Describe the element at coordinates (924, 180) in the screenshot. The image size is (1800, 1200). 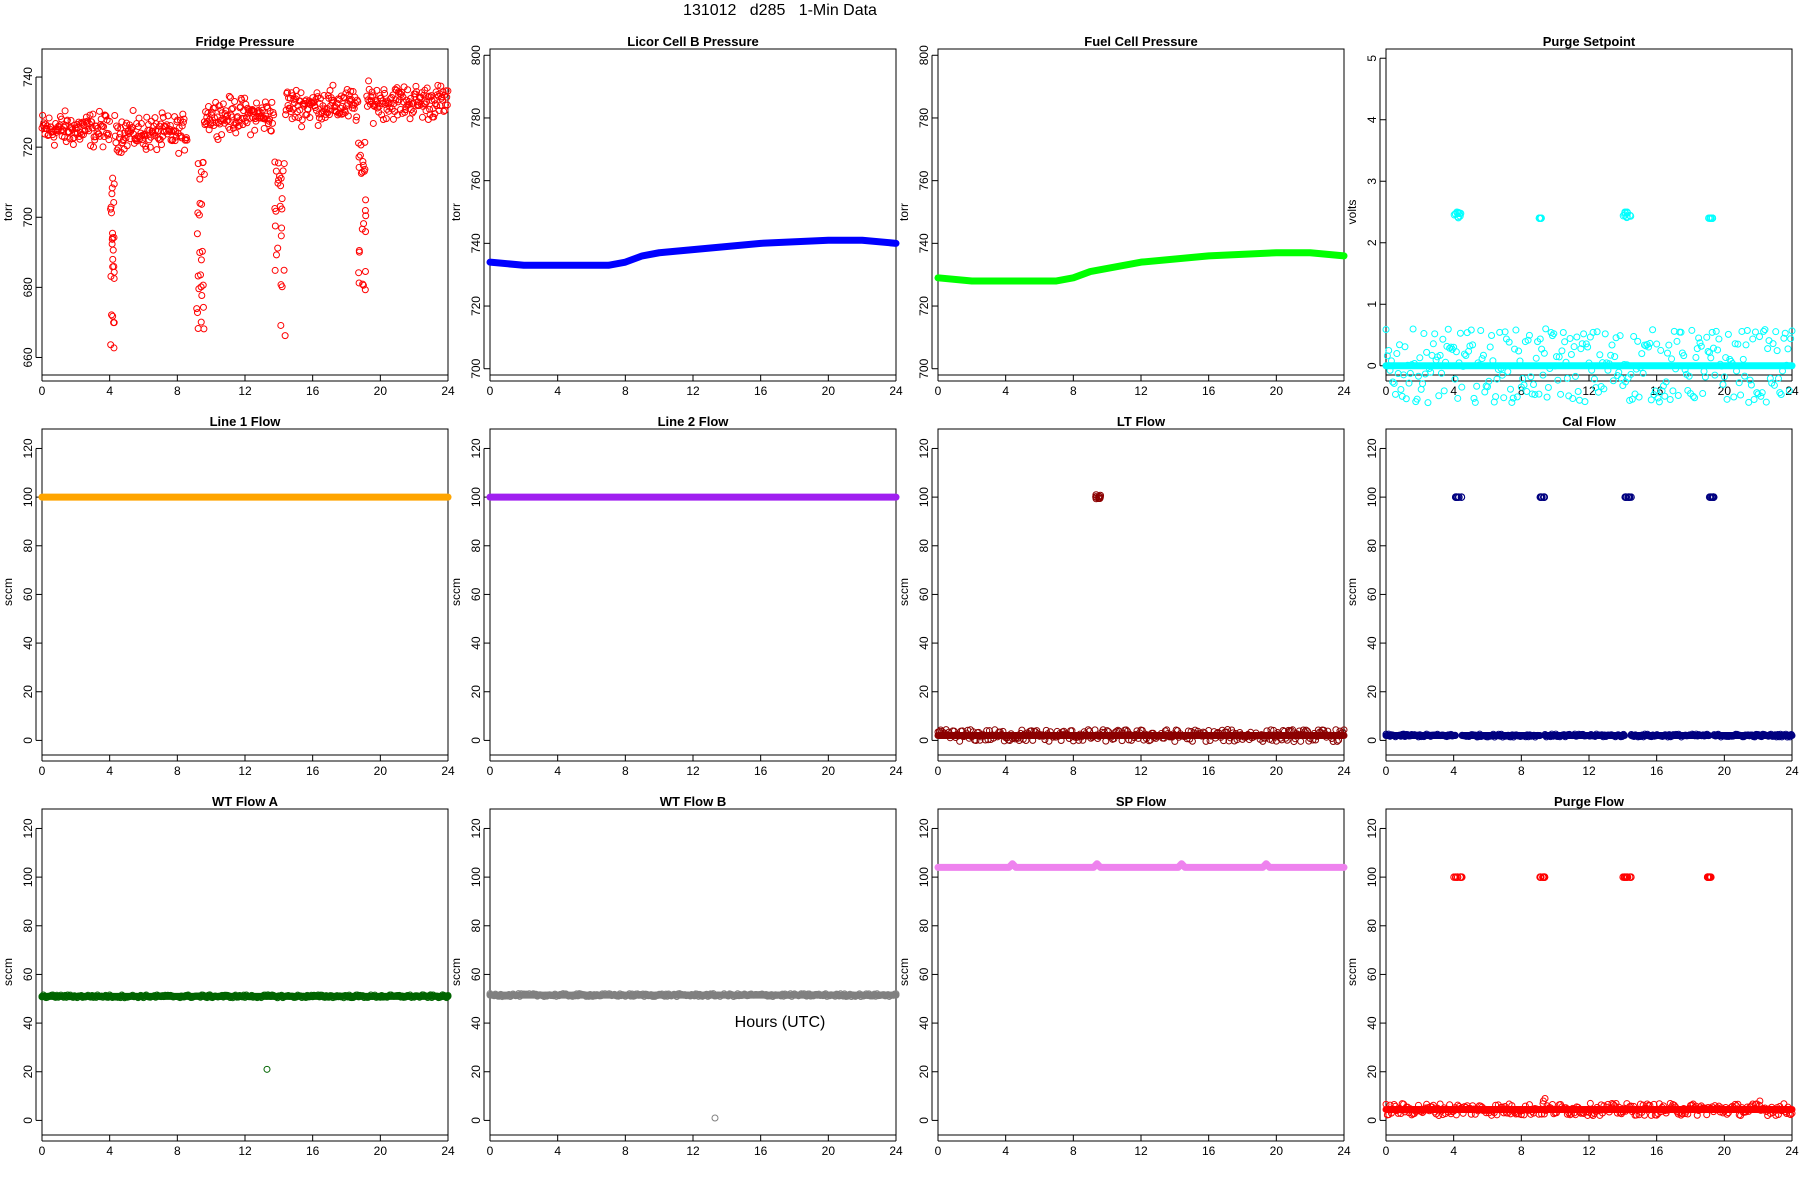
I see `y-tick-label: 760` at that location.